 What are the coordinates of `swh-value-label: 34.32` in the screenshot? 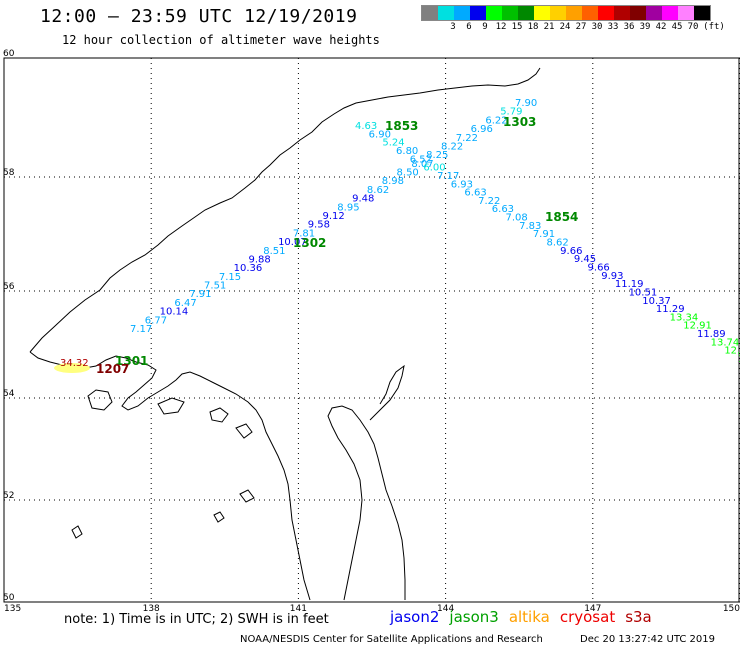 It's located at (74, 363).